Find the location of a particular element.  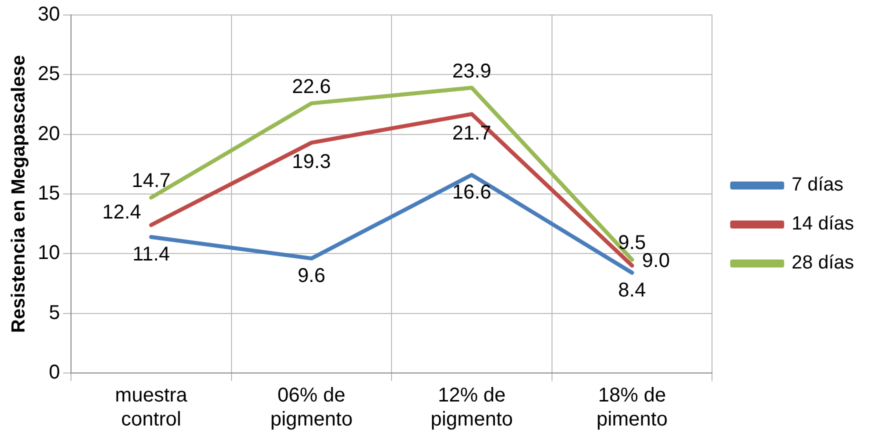

y-tick-label: 5 is located at coordinates (54, 313).